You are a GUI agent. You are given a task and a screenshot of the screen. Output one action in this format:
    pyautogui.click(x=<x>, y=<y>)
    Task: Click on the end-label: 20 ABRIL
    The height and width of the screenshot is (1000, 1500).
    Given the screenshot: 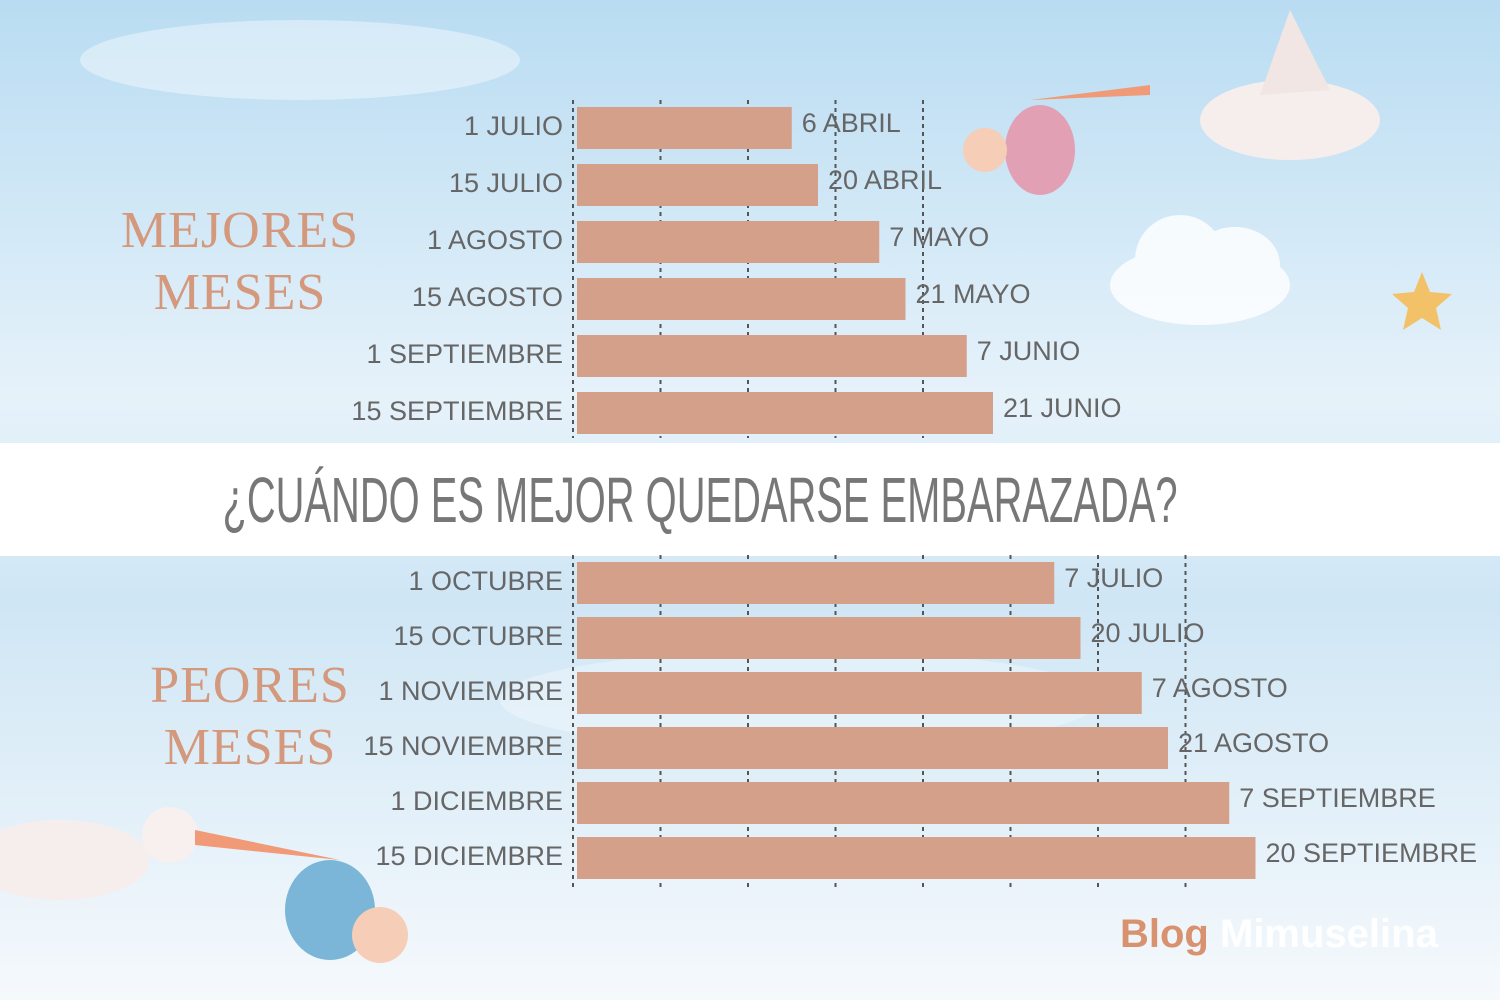 What is the action you would take?
    pyautogui.click(x=885, y=180)
    